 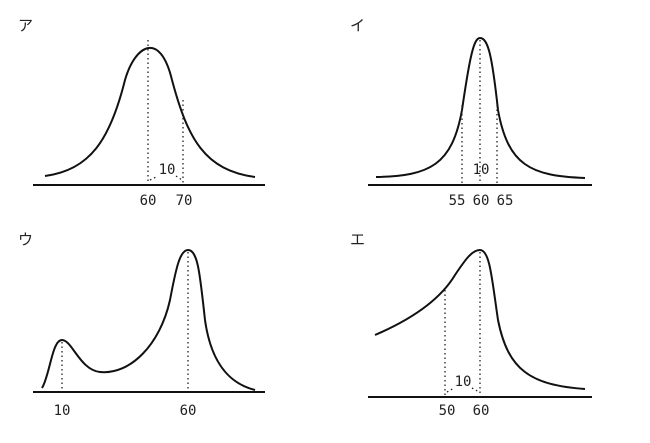 What do you see at coordinates (357, 26) in the screenshot?
I see `panel-label: イ` at bounding box center [357, 26].